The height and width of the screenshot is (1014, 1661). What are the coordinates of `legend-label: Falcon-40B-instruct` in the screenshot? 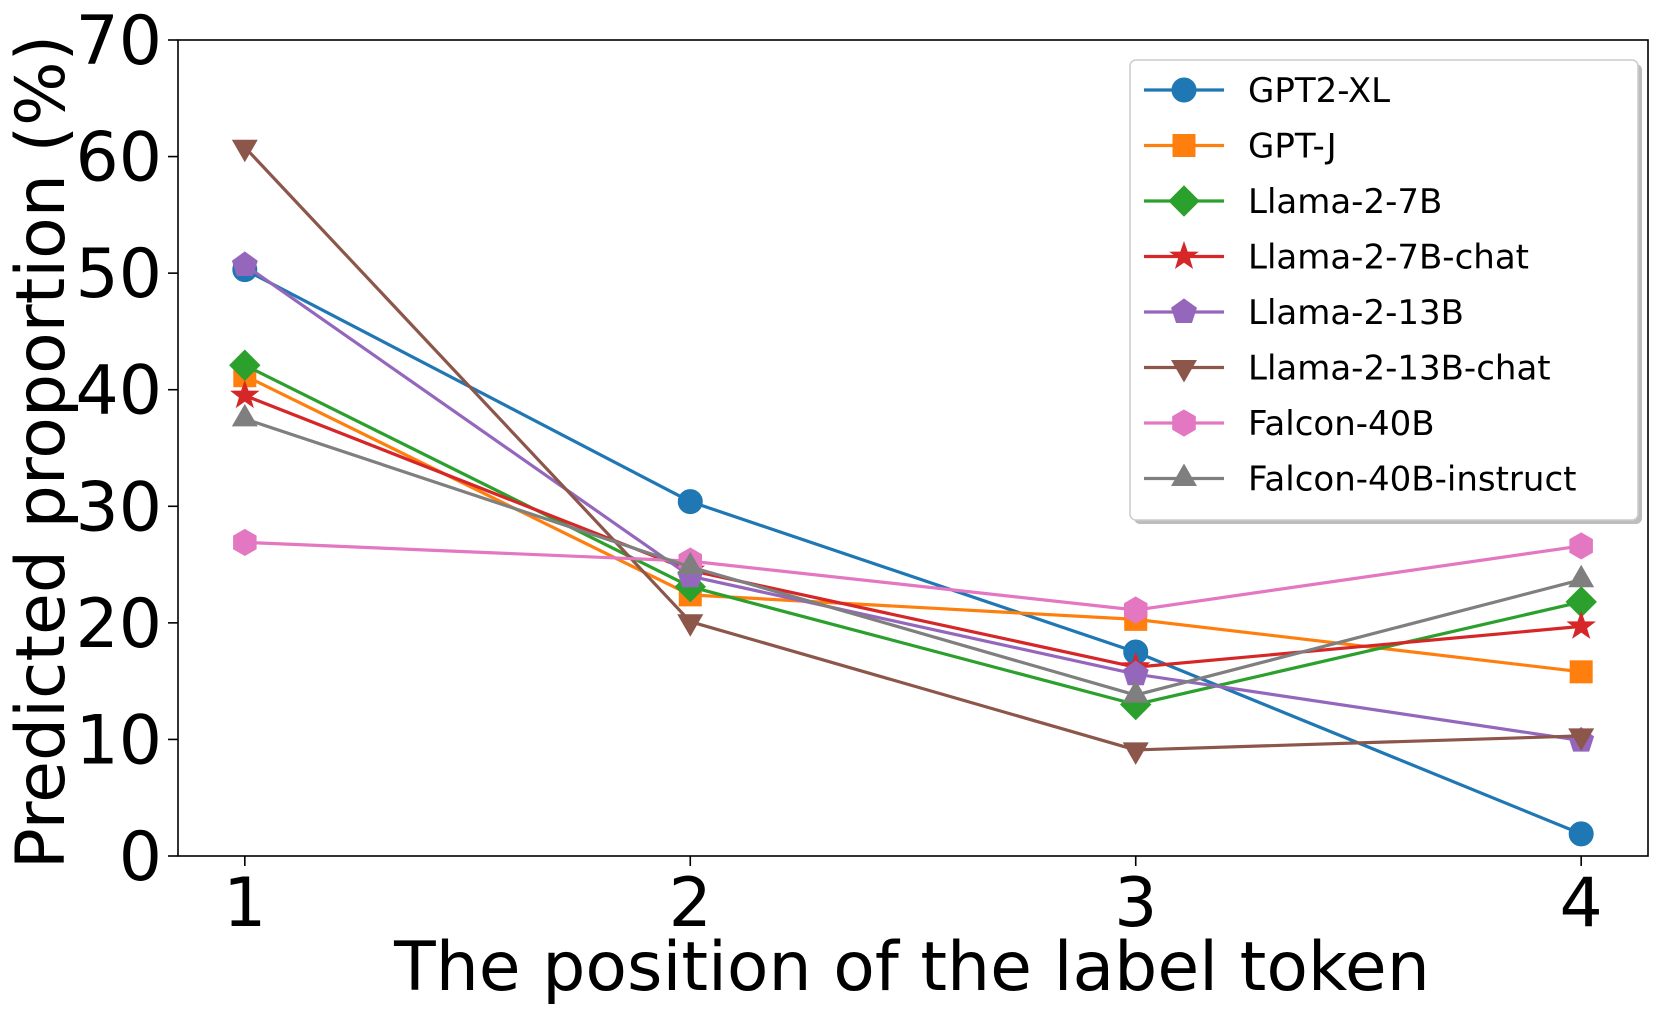 It's located at (1412, 480).